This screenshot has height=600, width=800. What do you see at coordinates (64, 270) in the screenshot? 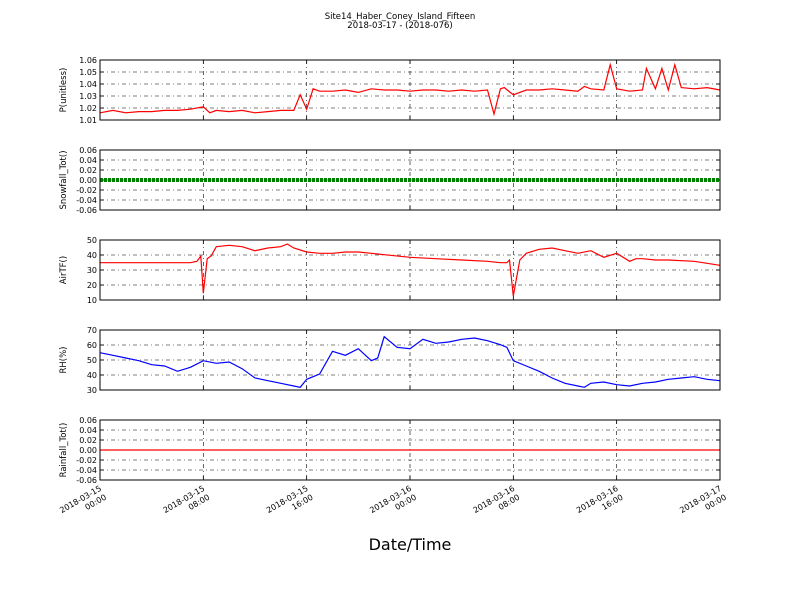
I see `y-axis-label: AirTF()` at bounding box center [64, 270].